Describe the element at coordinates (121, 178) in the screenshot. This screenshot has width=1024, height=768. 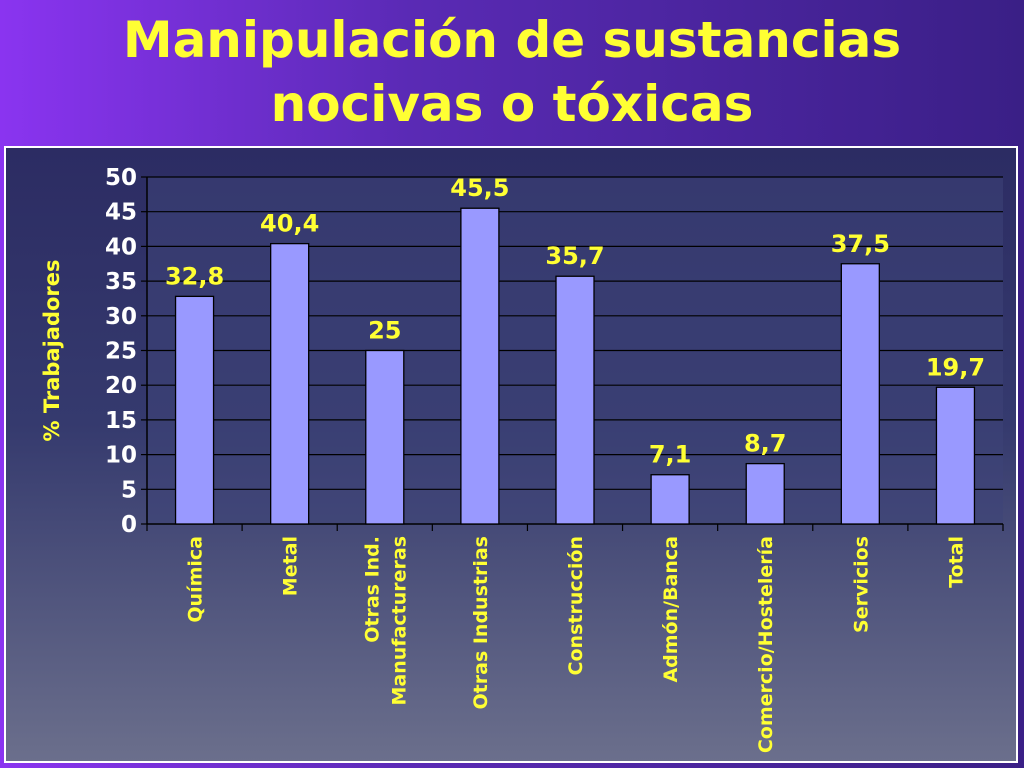
I see `y-tick-label: 50` at that location.